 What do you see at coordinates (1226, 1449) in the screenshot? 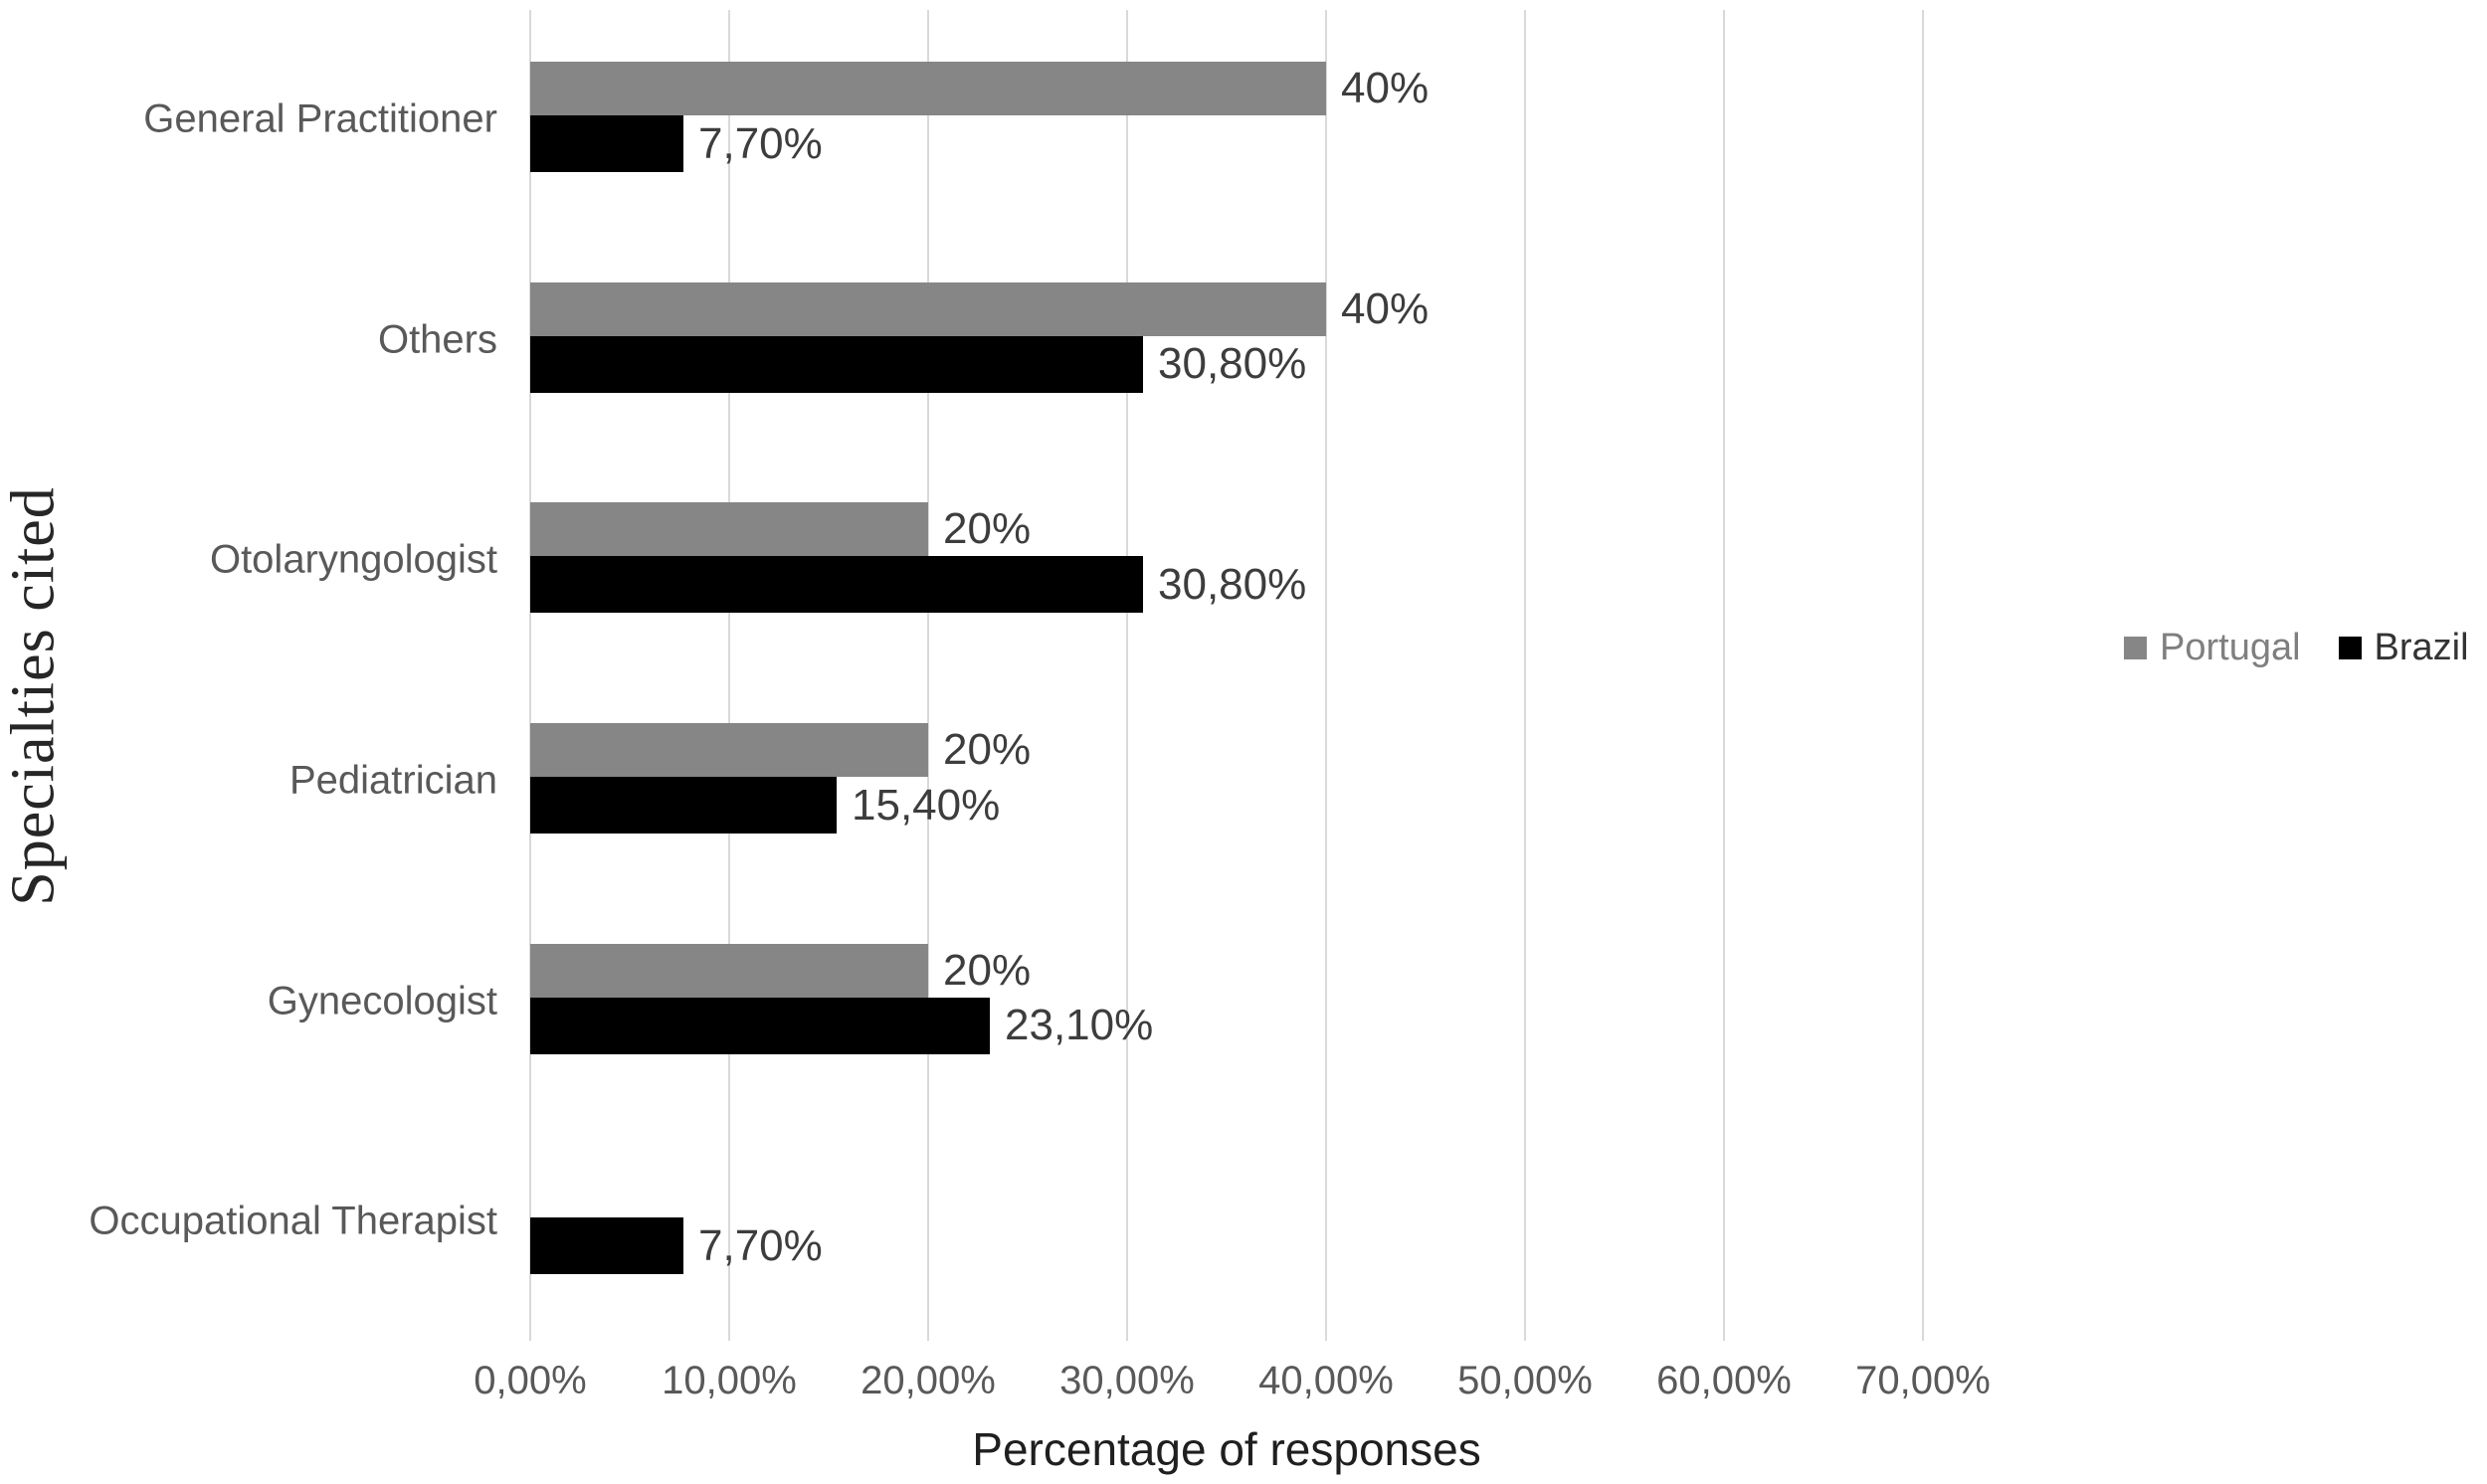
I see `x-axis-title: Percentage of responses` at bounding box center [1226, 1449].